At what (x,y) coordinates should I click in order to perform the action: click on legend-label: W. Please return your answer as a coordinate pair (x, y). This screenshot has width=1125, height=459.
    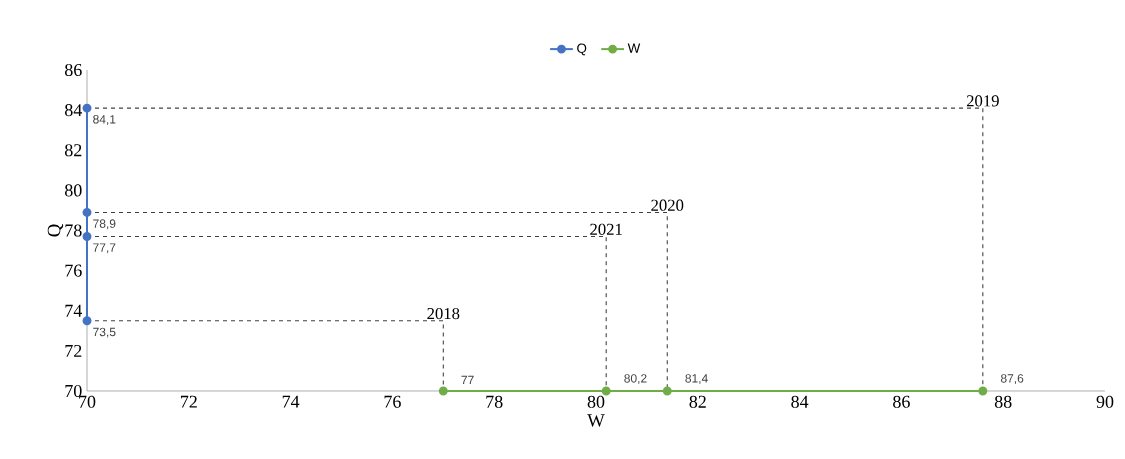
    Looking at the image, I should click on (634, 48).